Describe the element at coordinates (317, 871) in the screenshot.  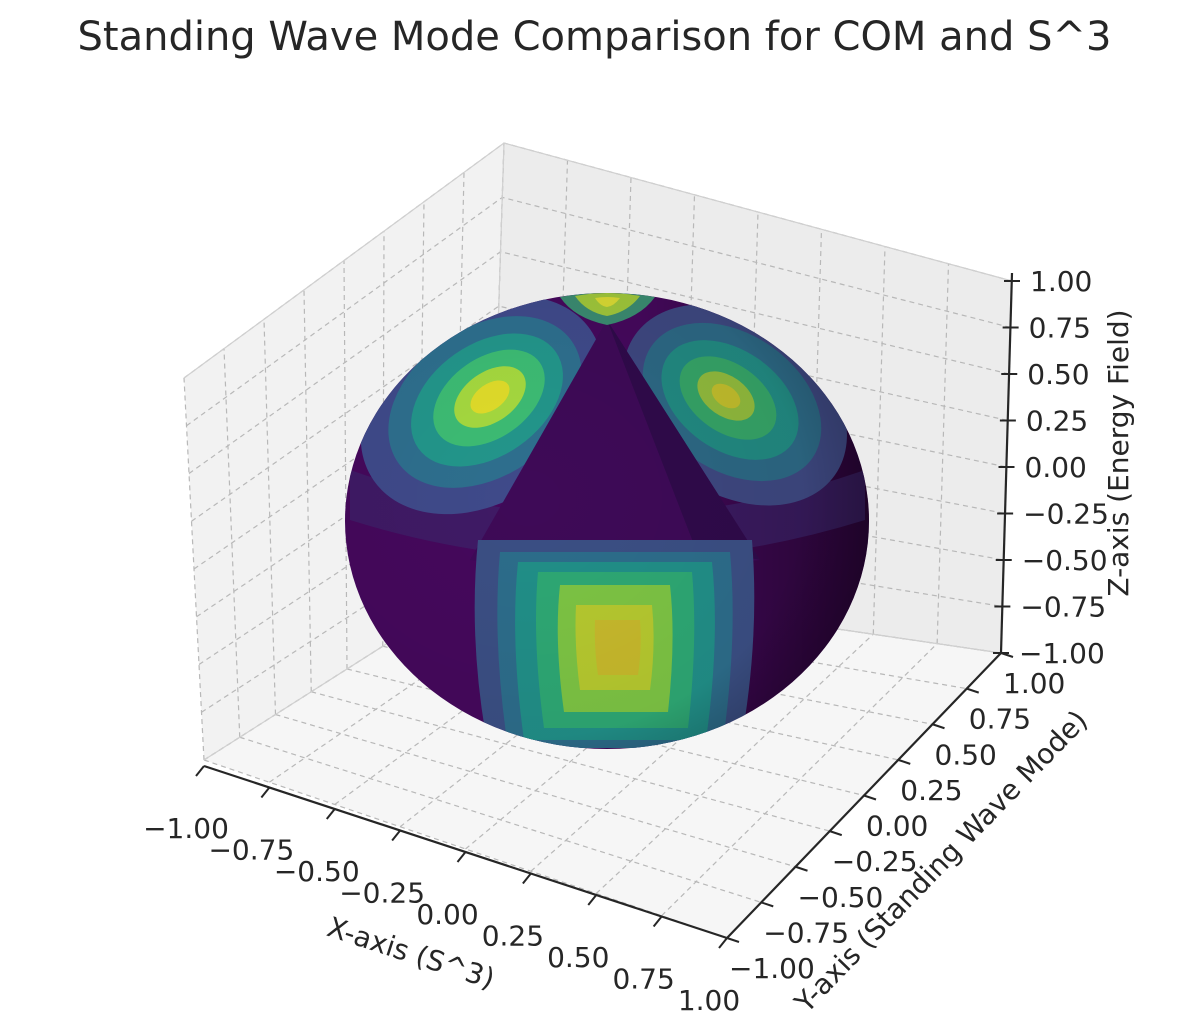
I see `x-tick-label: −0.50` at that location.